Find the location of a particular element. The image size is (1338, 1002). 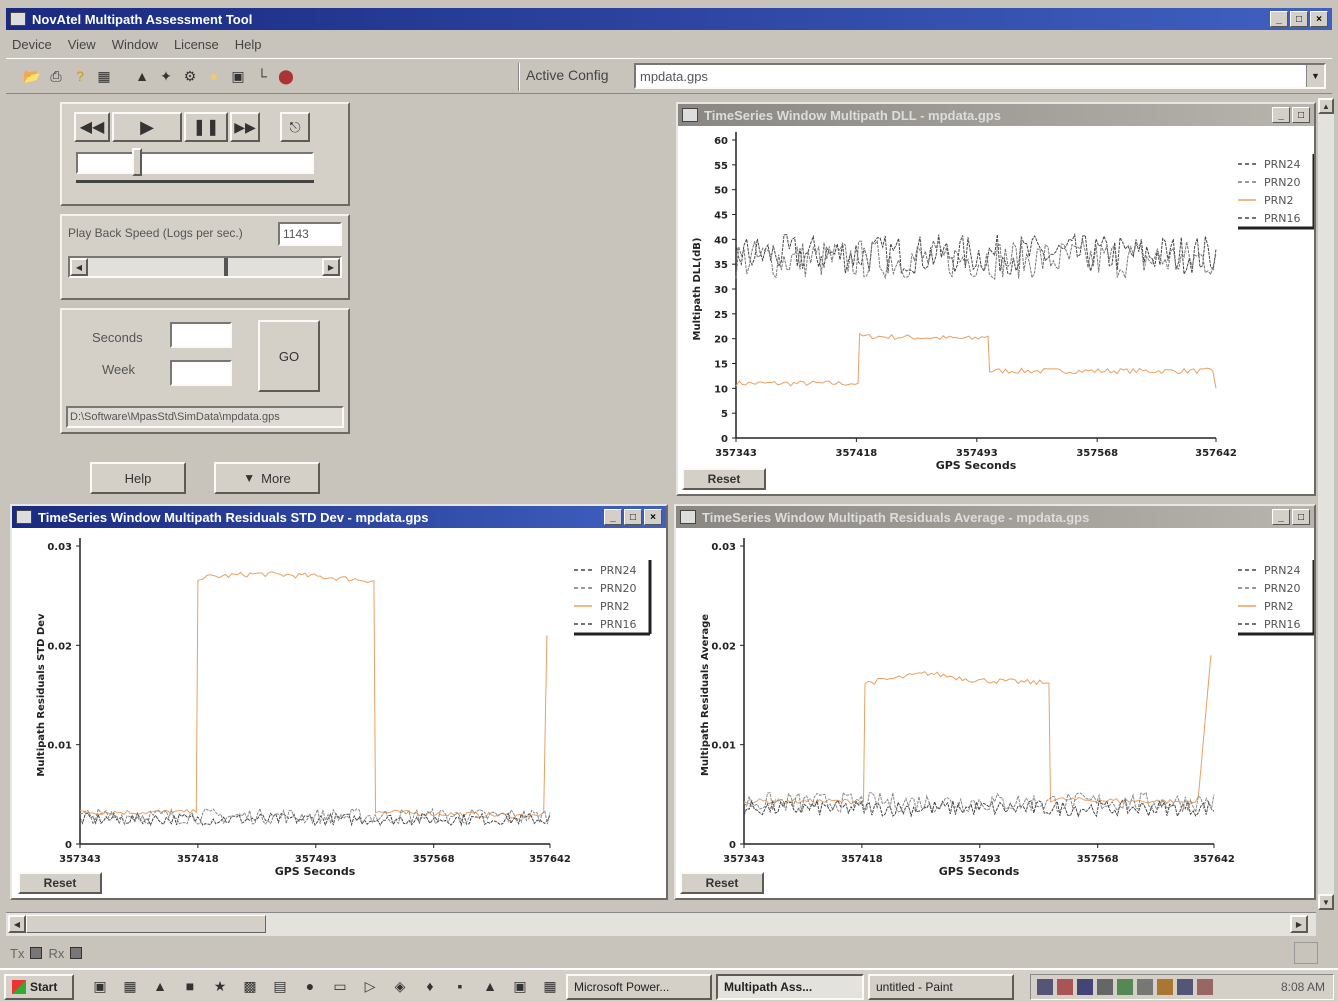

fast-forward-button: ▶▶ is located at coordinates (245, 127).